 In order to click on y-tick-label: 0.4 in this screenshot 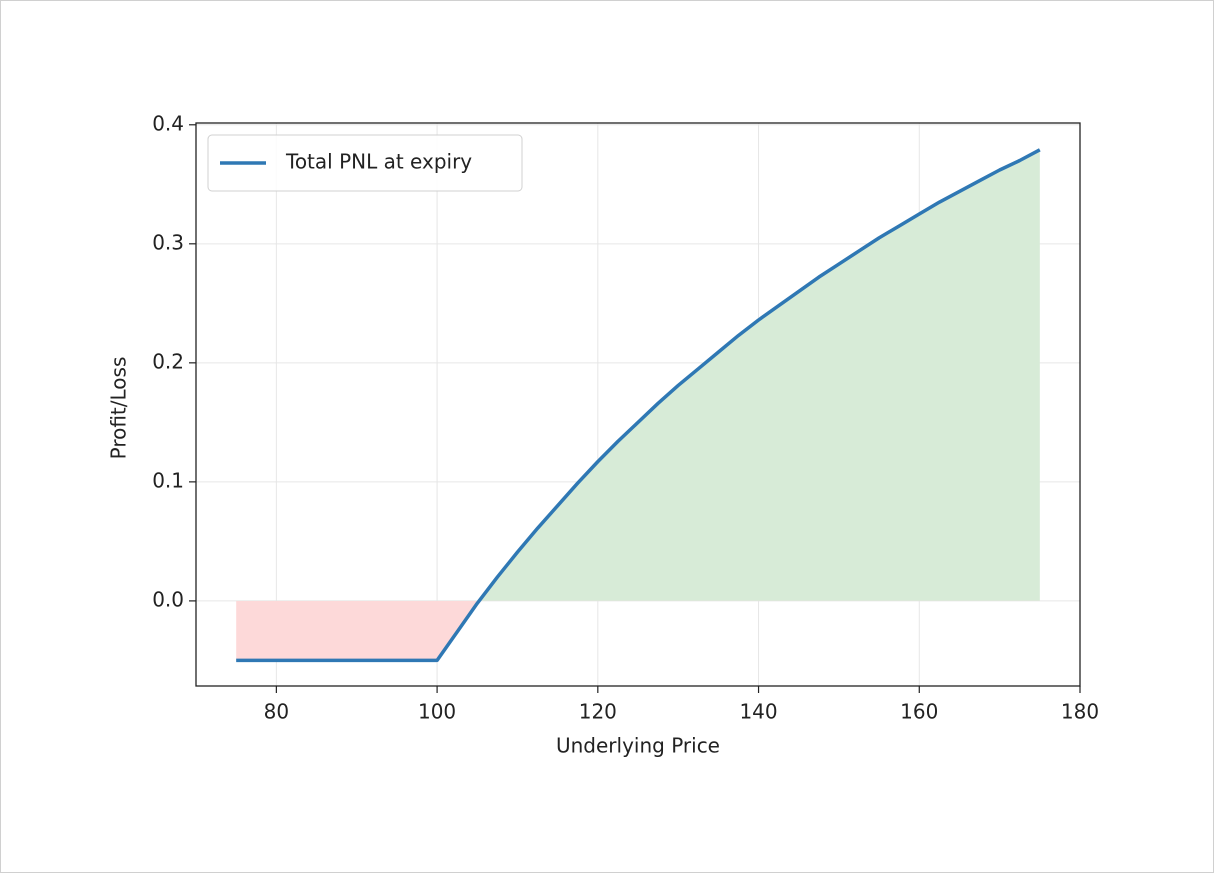, I will do `click(168, 123)`.